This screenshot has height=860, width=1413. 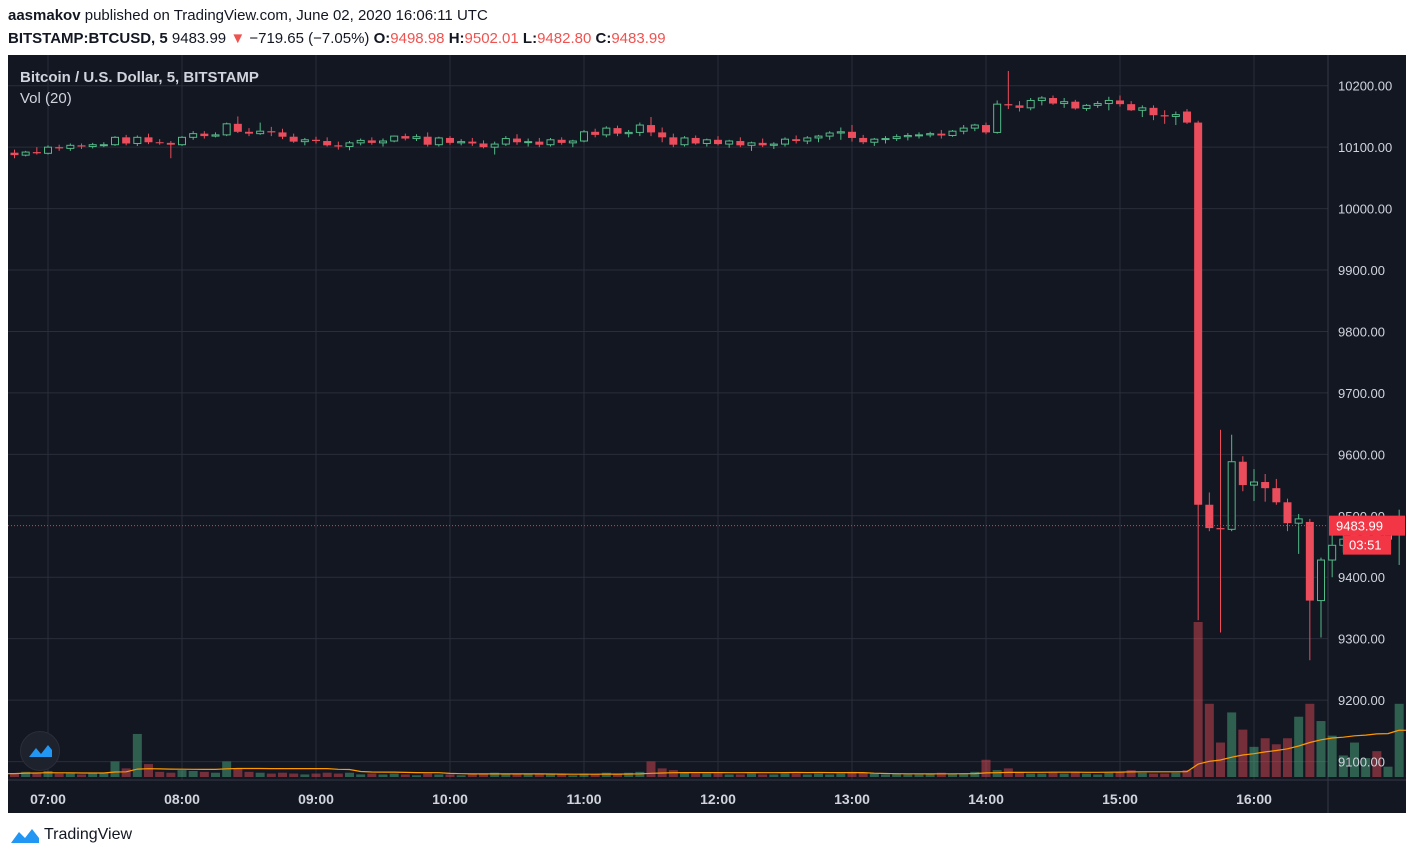 I want to click on last-price: 9483.99, so click(x=199, y=38).